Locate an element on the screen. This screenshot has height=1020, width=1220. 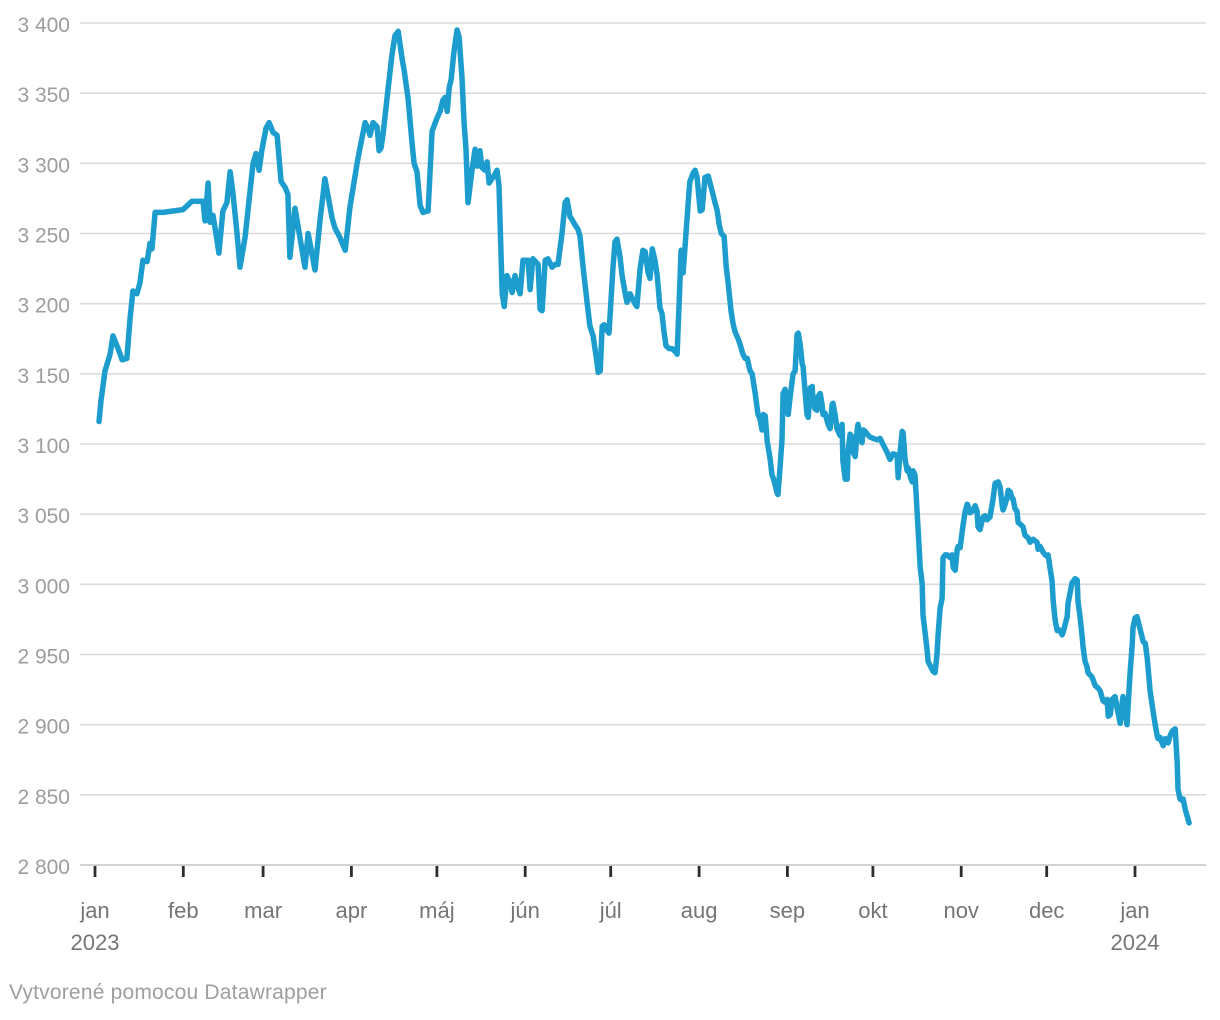
y-tick-label: 3 300 is located at coordinates (43, 165).